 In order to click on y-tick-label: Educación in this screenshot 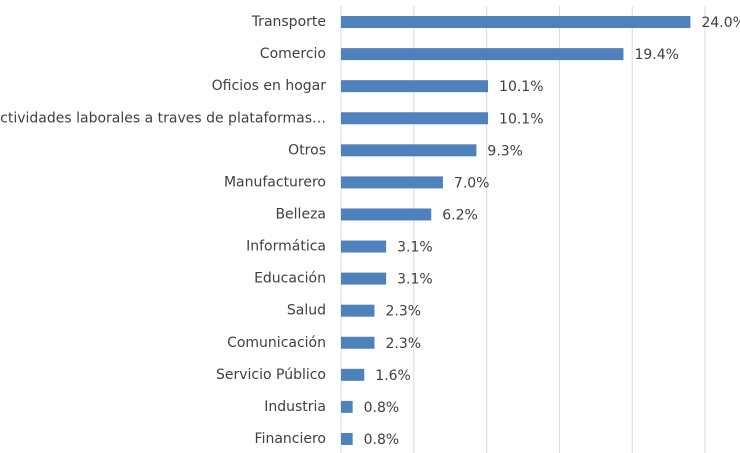, I will do `click(290, 279)`.